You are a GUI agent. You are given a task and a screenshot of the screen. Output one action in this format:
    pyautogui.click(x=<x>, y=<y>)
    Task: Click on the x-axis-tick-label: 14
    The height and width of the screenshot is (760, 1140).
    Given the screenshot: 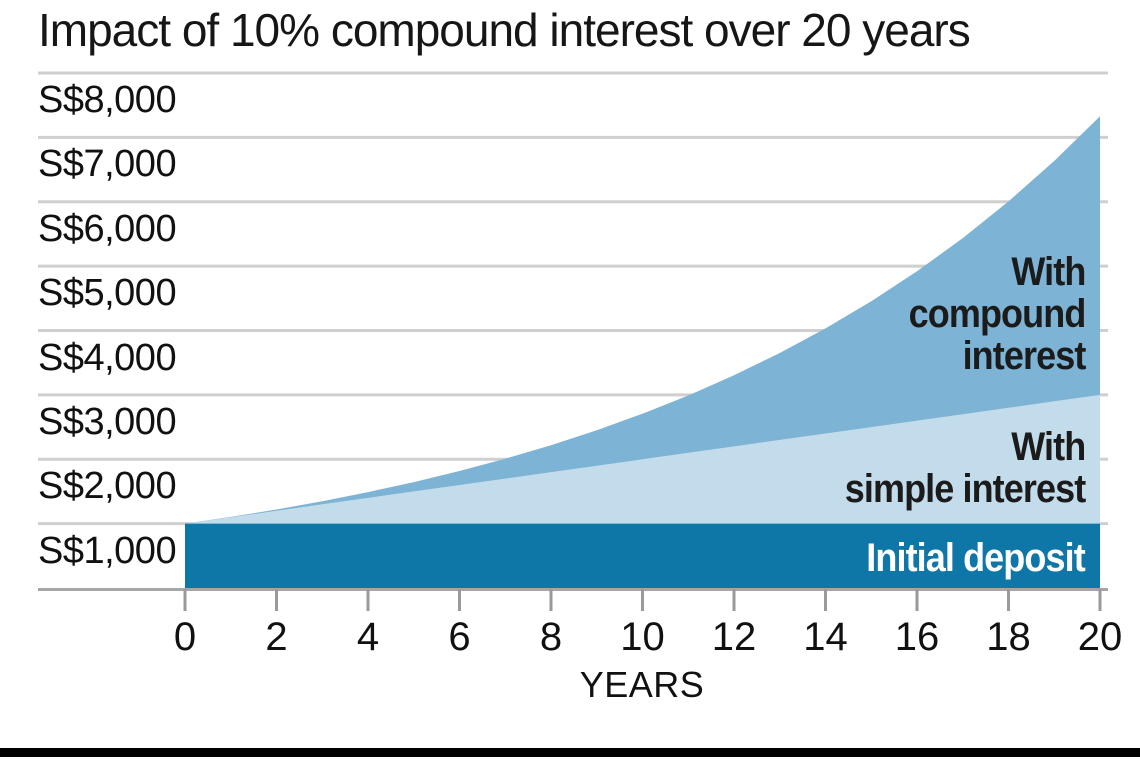 What is the action you would take?
    pyautogui.click(x=825, y=637)
    